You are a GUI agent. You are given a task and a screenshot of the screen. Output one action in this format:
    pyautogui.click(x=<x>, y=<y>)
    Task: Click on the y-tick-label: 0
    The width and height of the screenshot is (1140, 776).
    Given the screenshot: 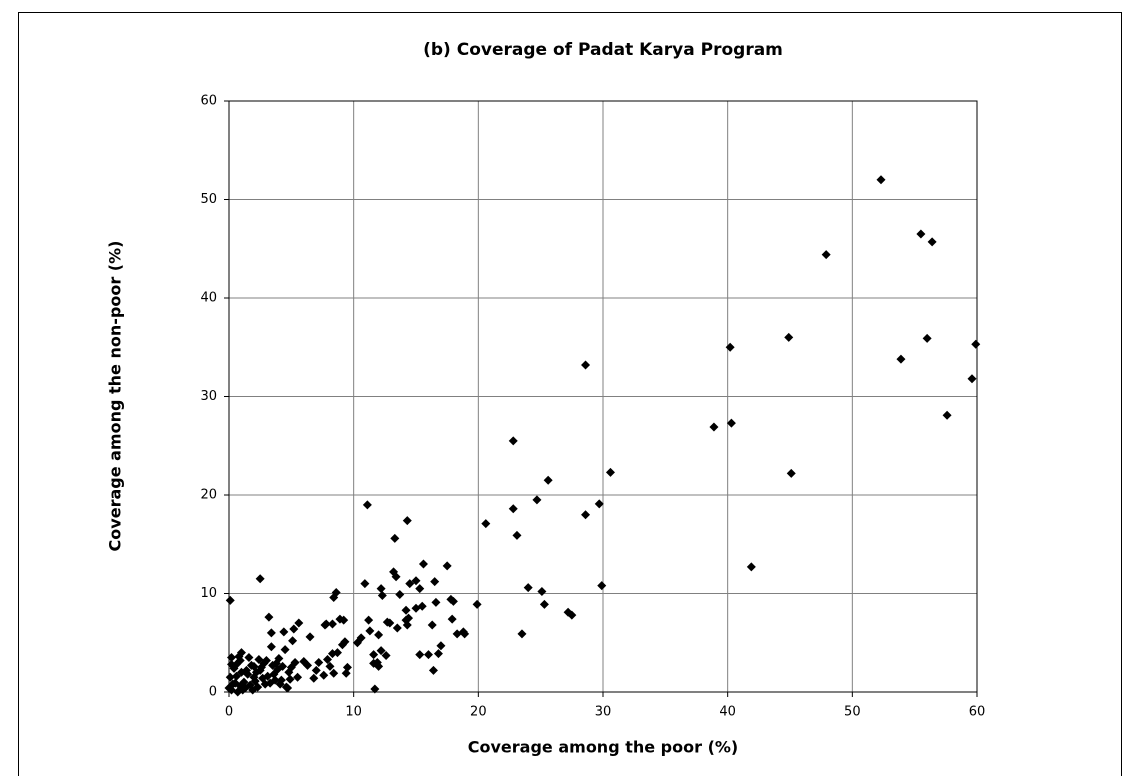 What is the action you would take?
    pyautogui.click(x=213, y=692)
    